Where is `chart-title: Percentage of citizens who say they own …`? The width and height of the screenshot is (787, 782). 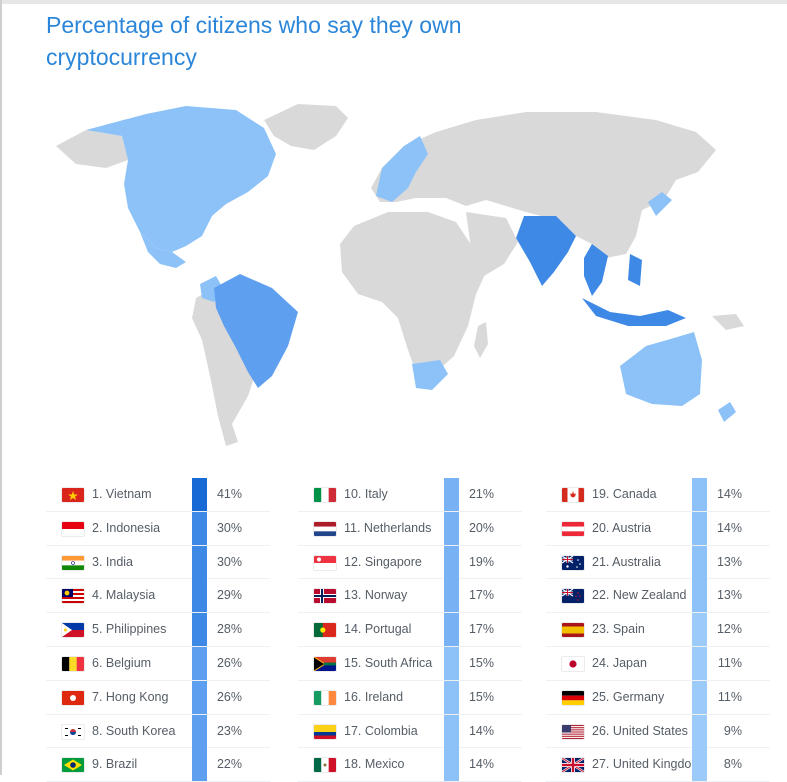 chart-title: Percentage of citizens who say they own … is located at coordinates (254, 41).